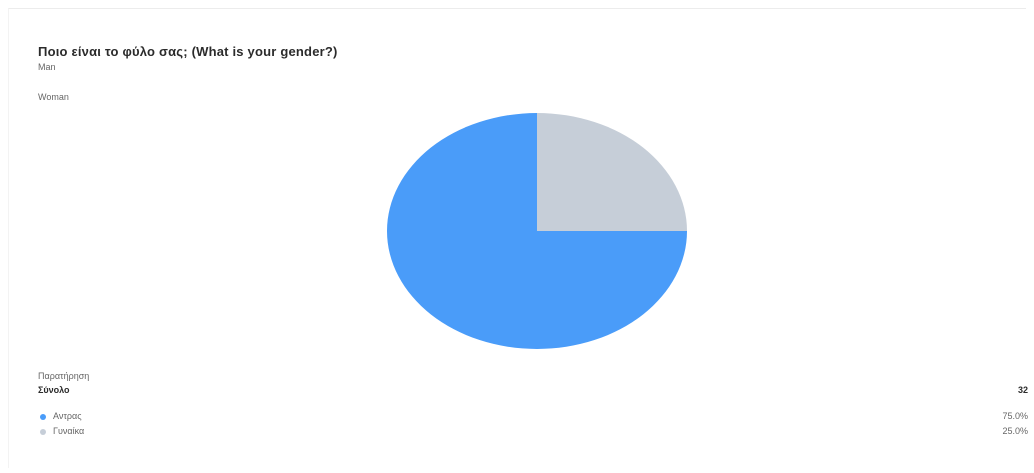 Image resolution: width=1034 pixels, height=473 pixels. Describe the element at coordinates (533, 432) in the screenshot. I see `legend-row-woman: Γυναίκα 25.0%` at that location.